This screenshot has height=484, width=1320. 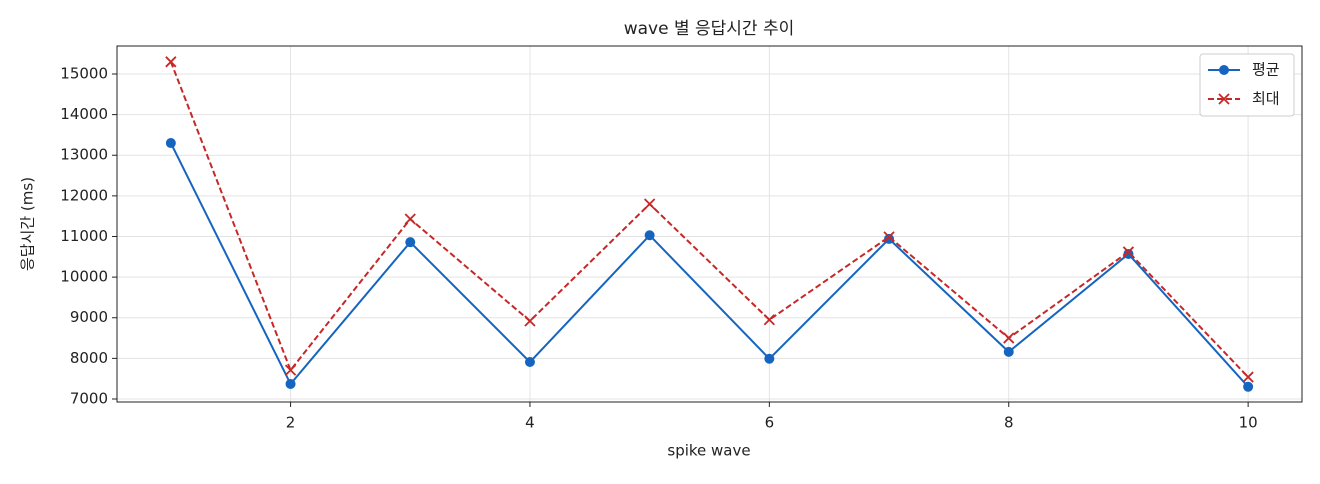 I want to click on x-tick-label: 8, so click(x=1009, y=423).